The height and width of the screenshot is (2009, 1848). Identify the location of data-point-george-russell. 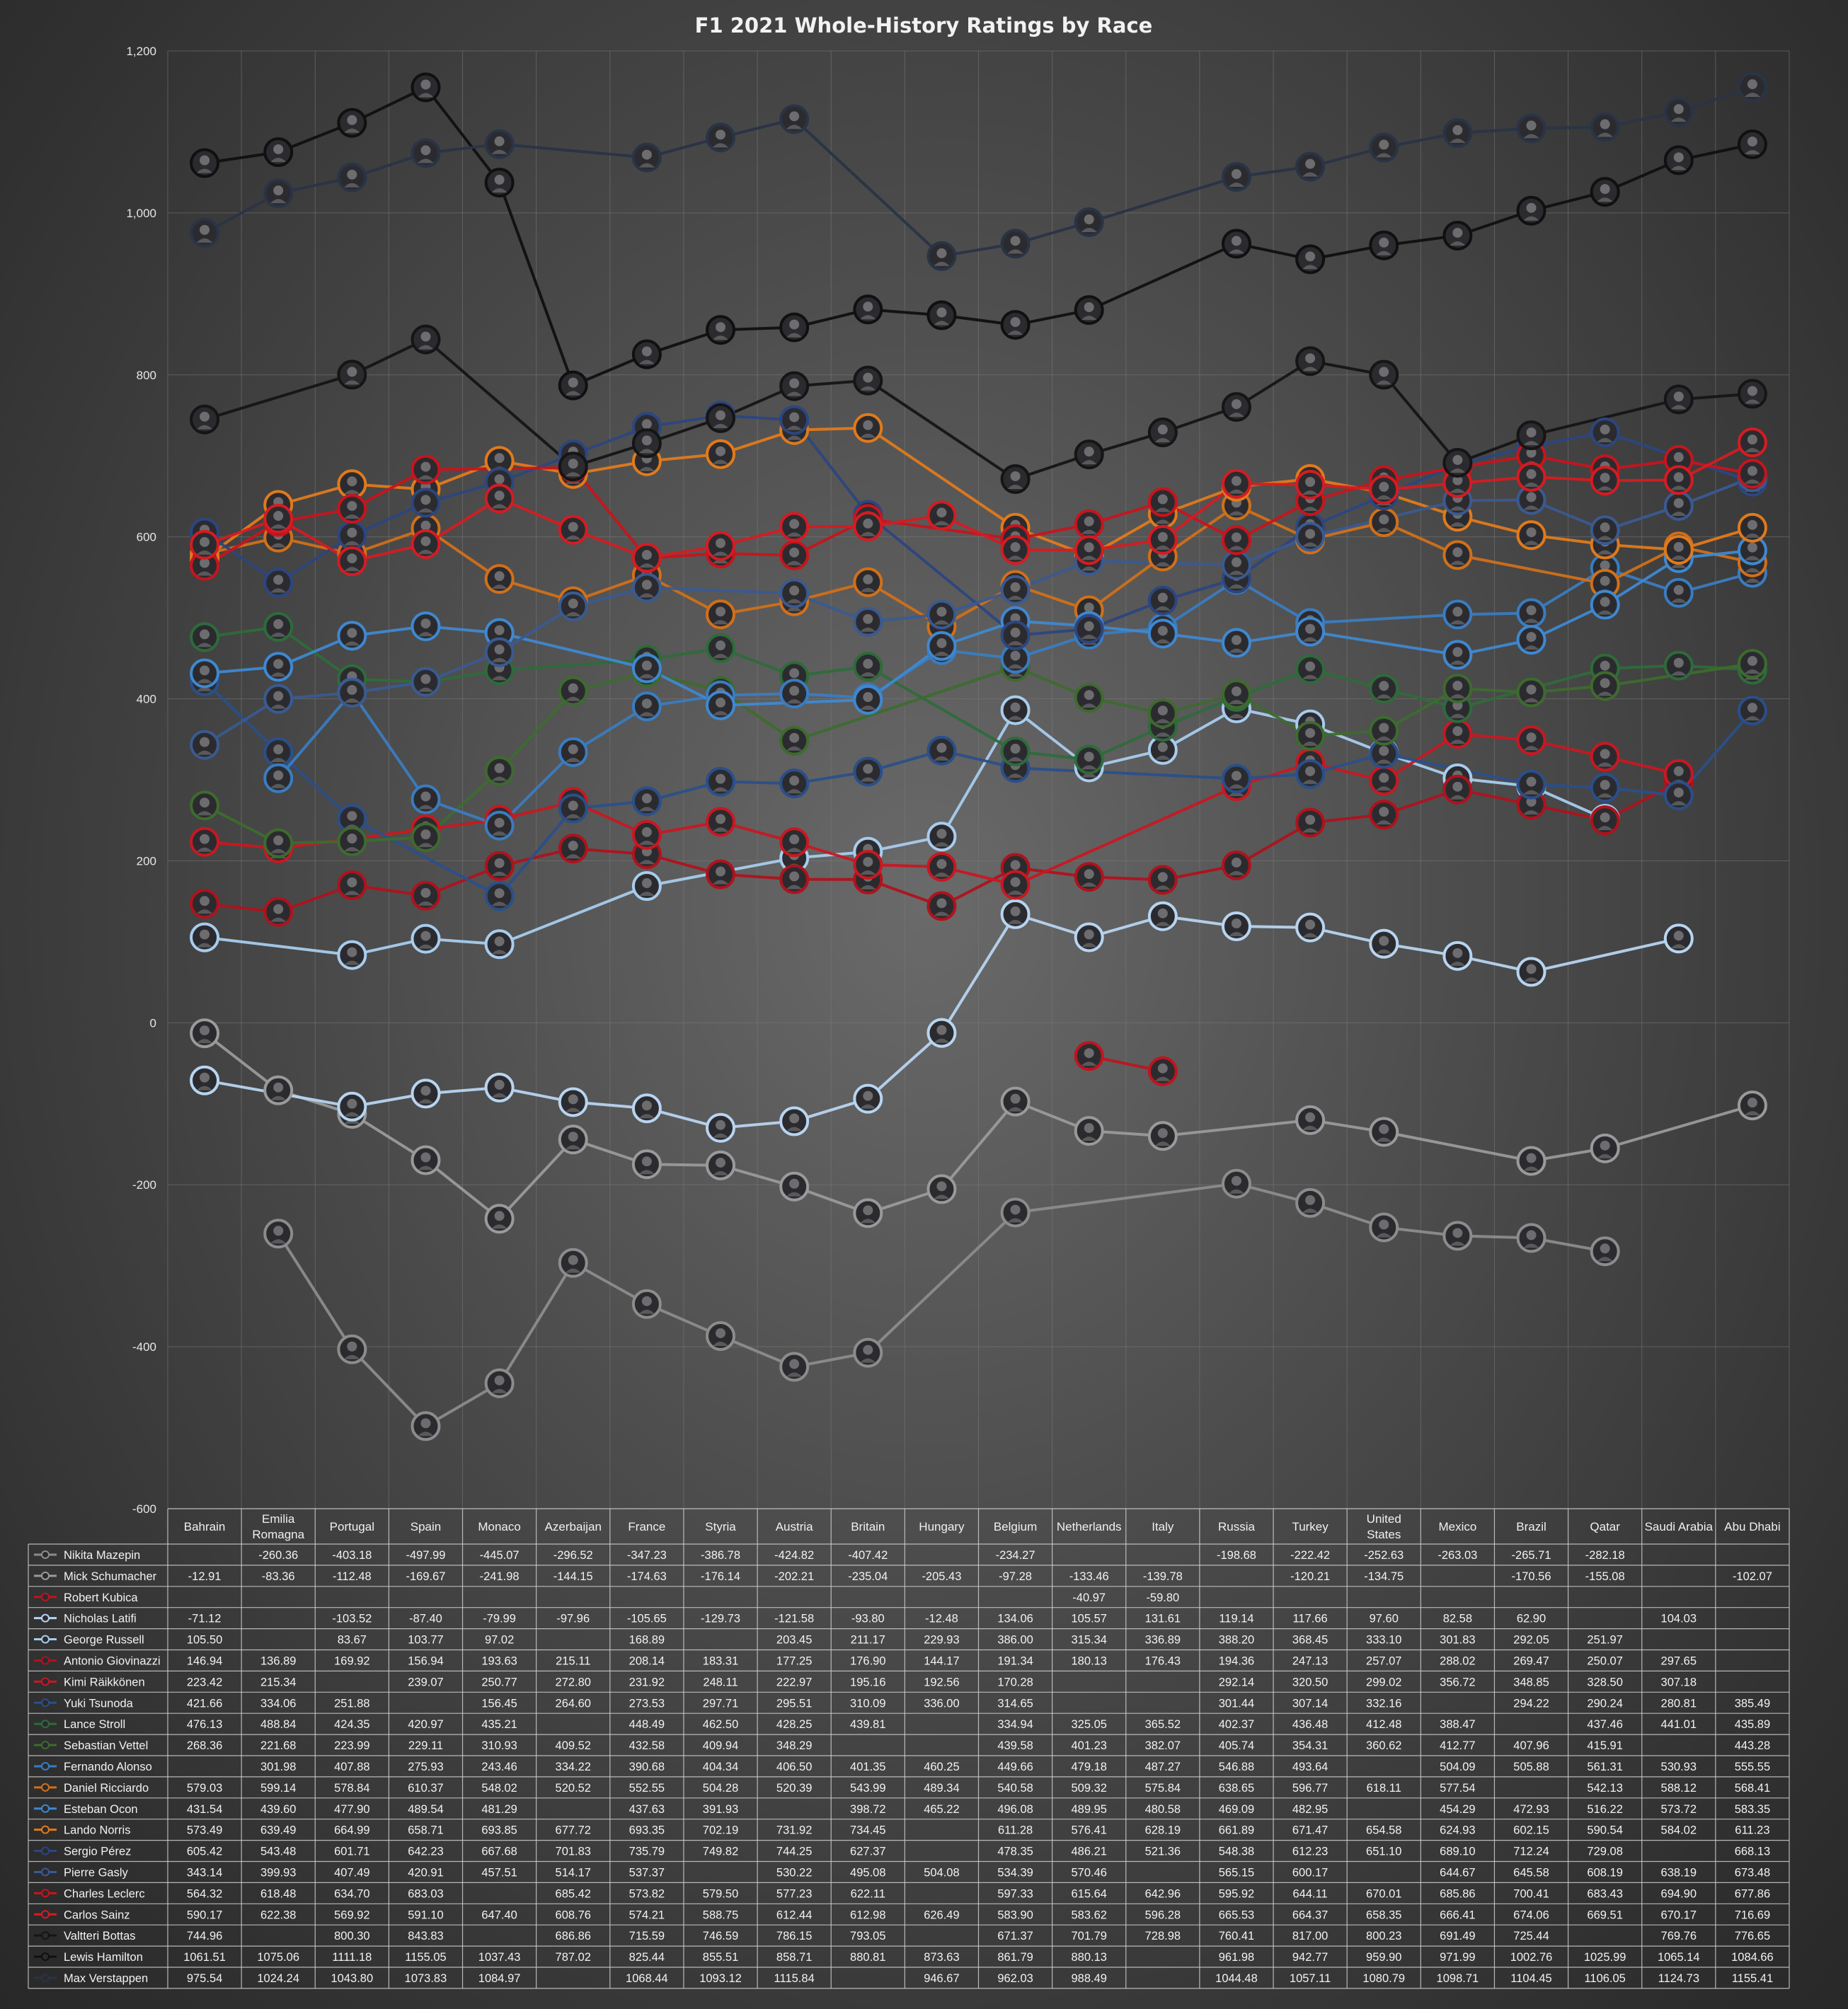
(205, 937).